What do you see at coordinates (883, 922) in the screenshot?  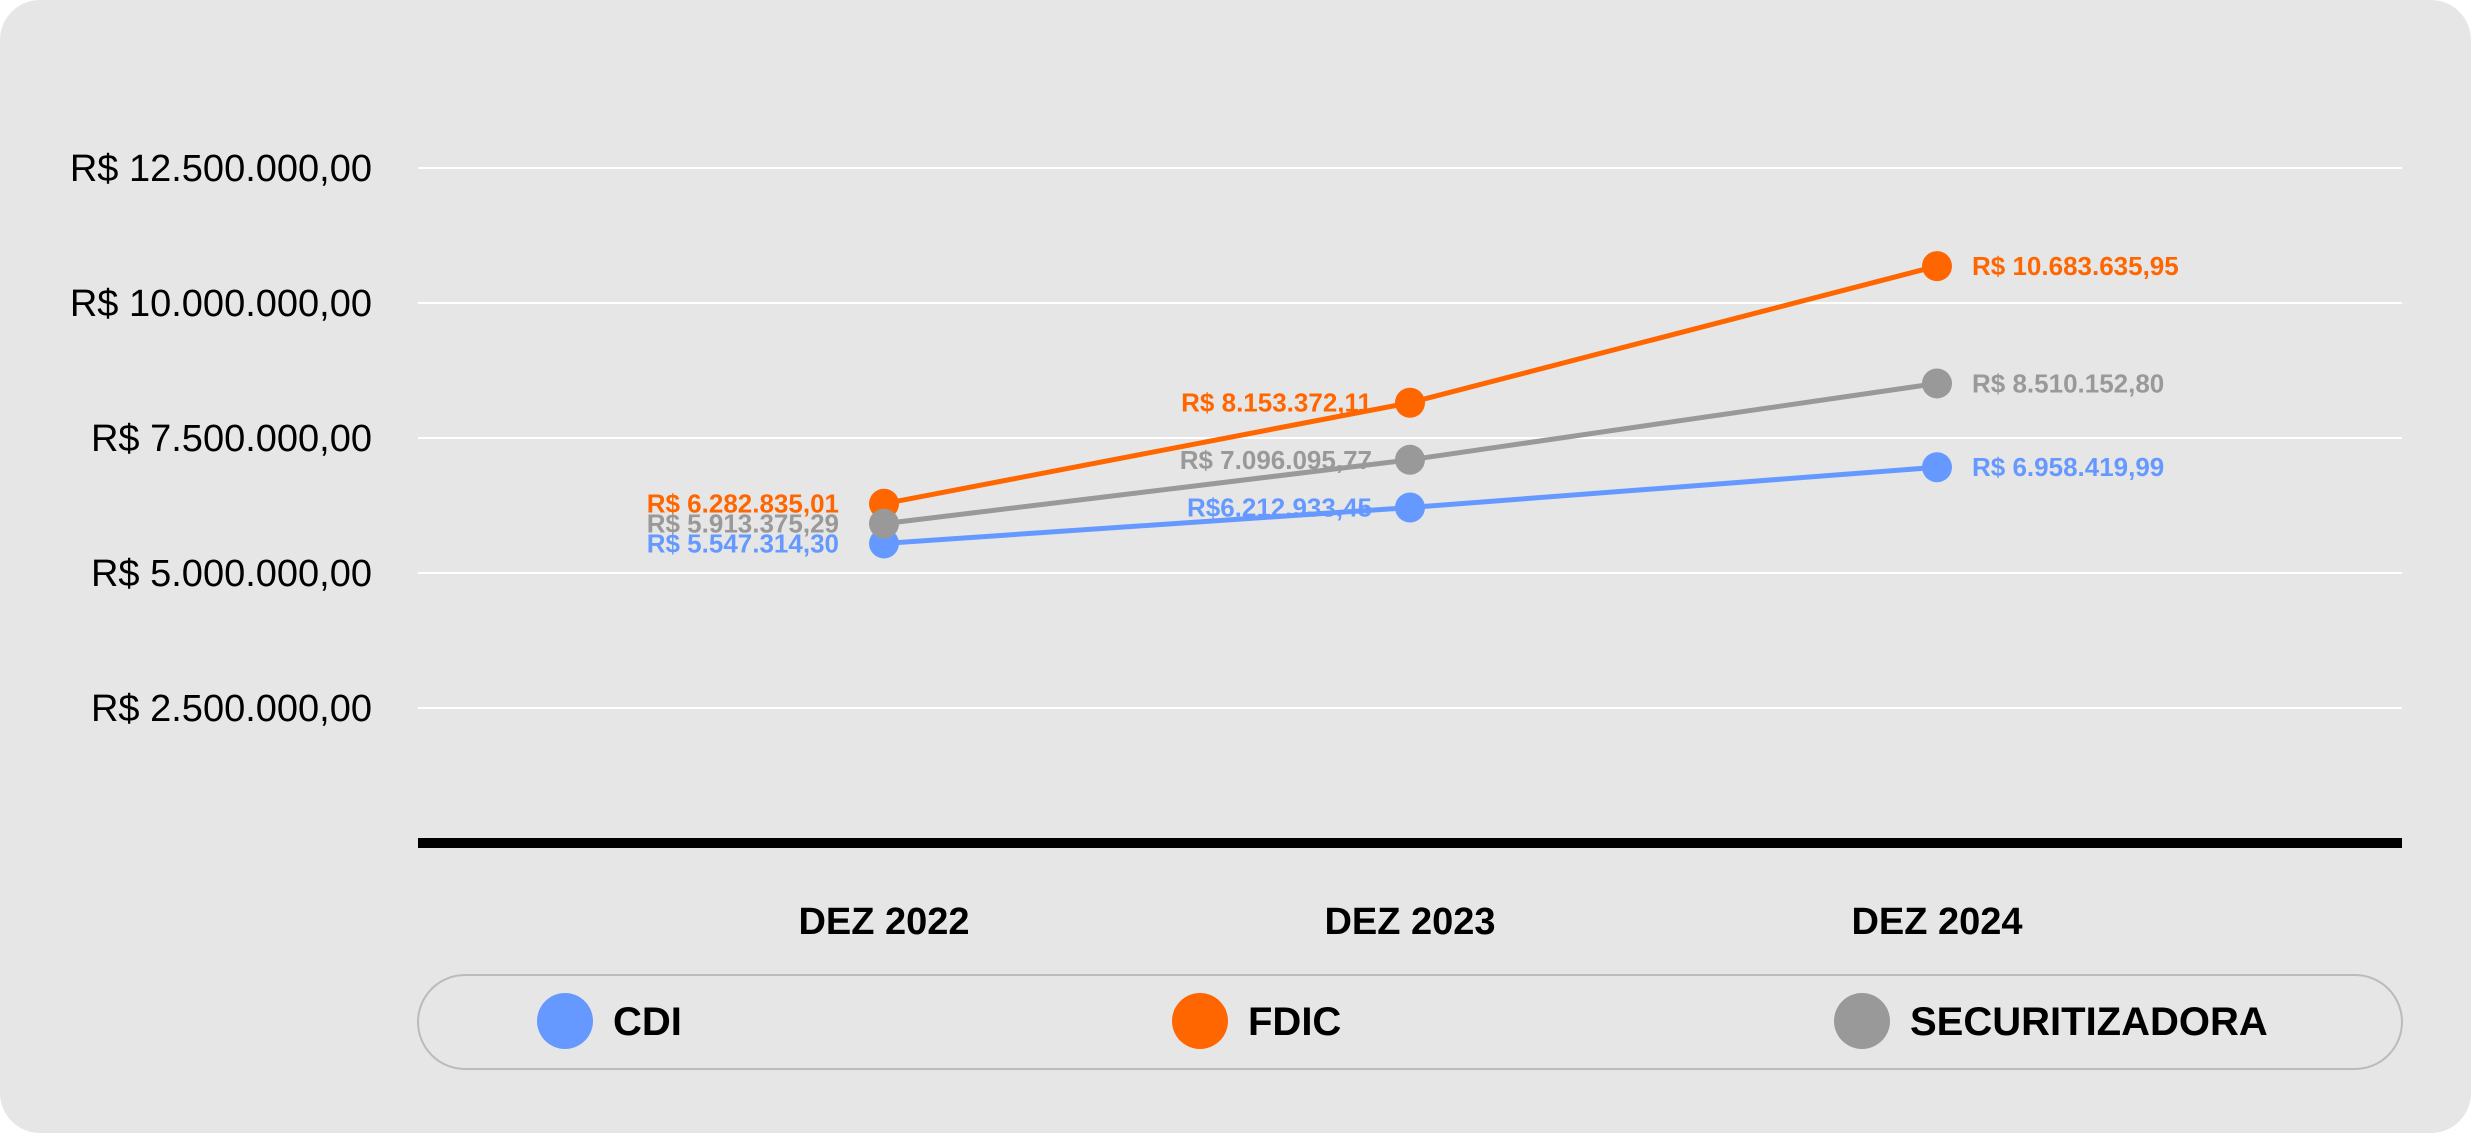 I see `x-tick-label: DEZ 2022` at bounding box center [883, 922].